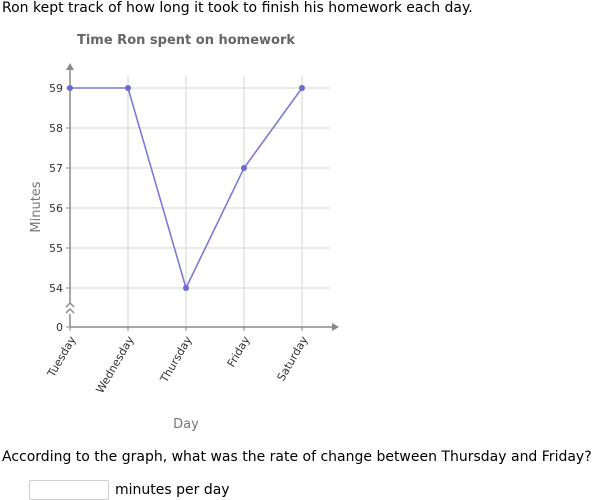 The height and width of the screenshot is (500, 594). What do you see at coordinates (302, 88) in the screenshot?
I see `data-point-saturday` at bounding box center [302, 88].